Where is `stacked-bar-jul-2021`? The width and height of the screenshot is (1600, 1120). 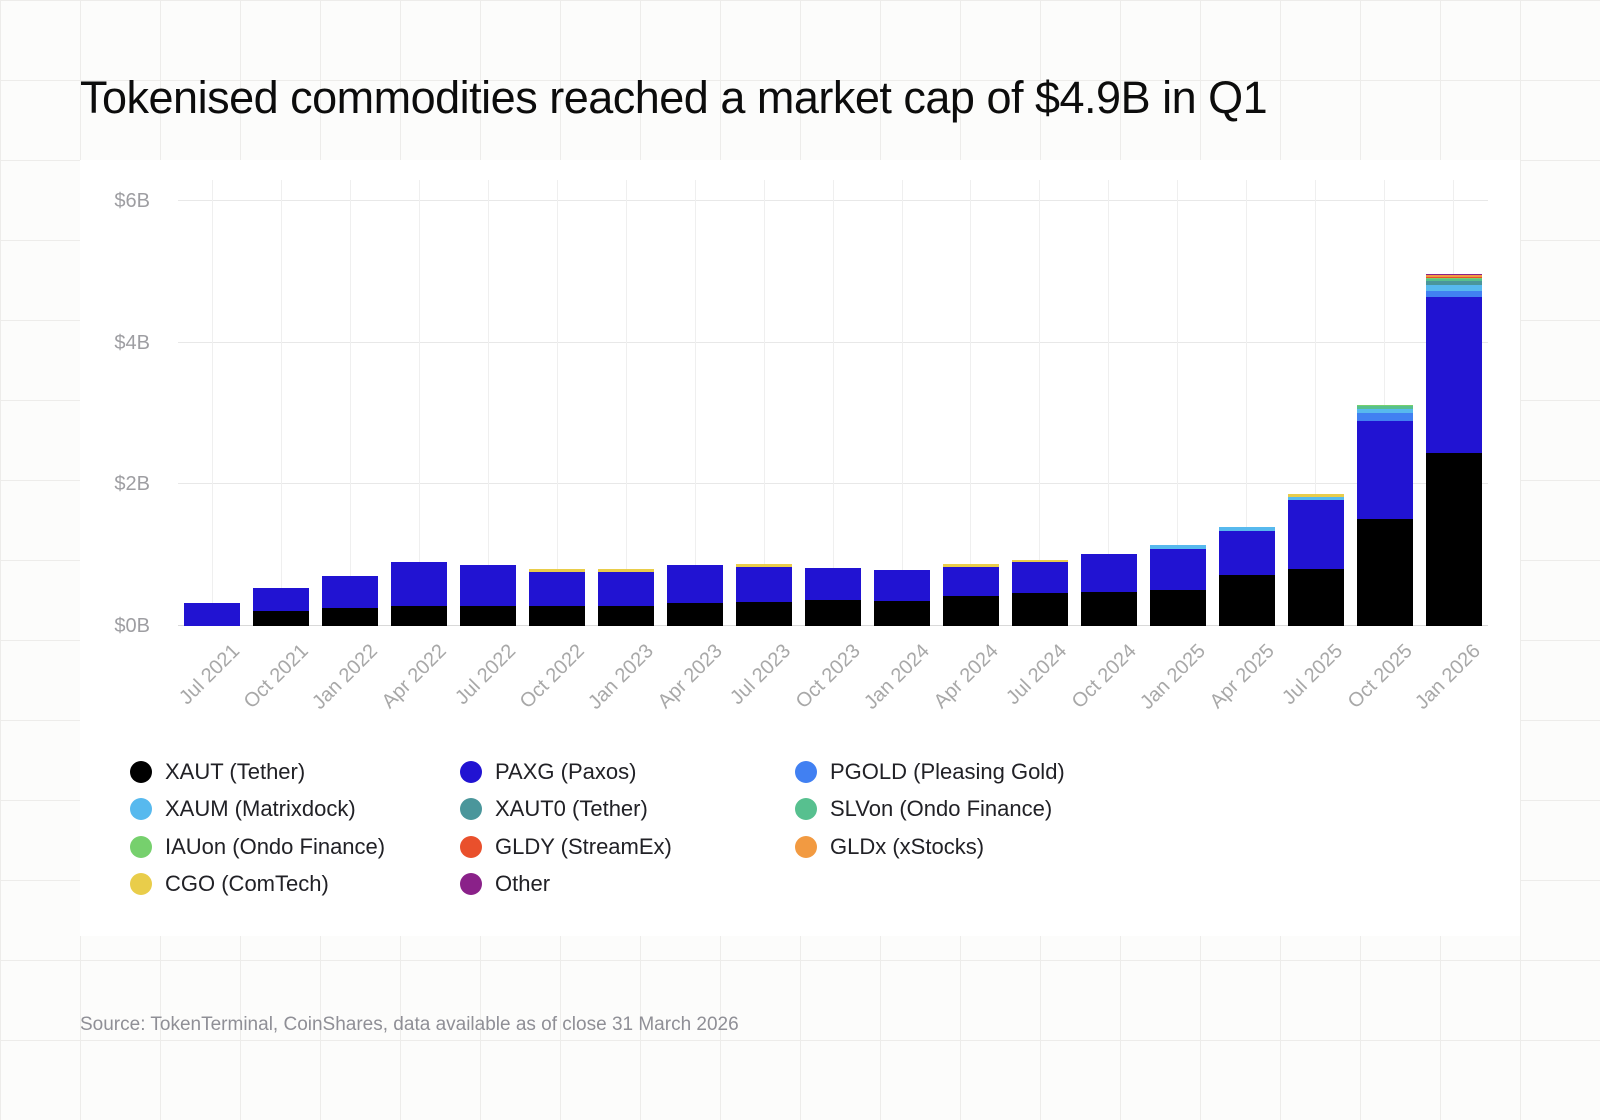 stacked-bar-jul-2021 is located at coordinates (212, 614).